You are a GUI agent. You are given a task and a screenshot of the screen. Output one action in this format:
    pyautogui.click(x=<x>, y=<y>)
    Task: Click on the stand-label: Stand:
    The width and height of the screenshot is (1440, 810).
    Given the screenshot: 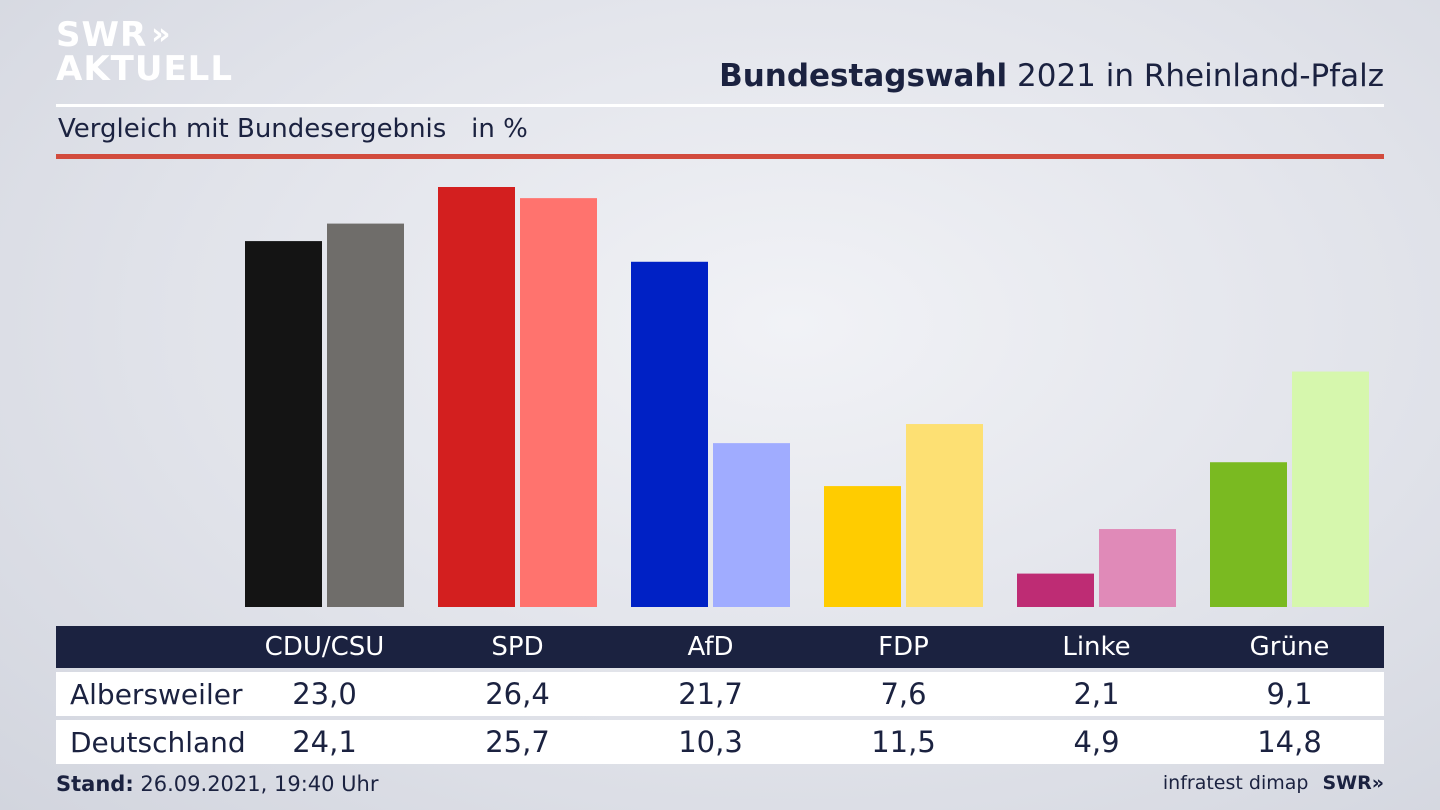 What is the action you would take?
    pyautogui.click(x=95, y=784)
    